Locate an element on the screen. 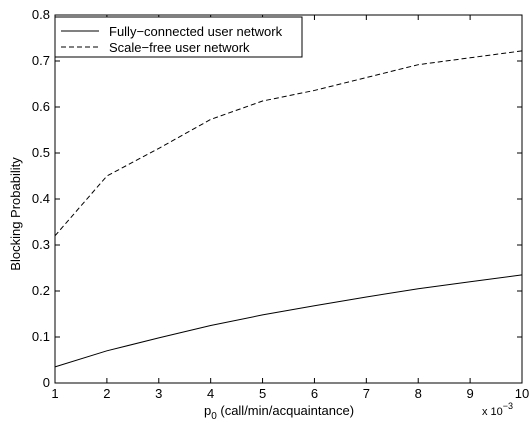 Image resolution: width=530 pixels, height=426 pixels. y-tick-label: 0.1 is located at coordinates (41, 336).